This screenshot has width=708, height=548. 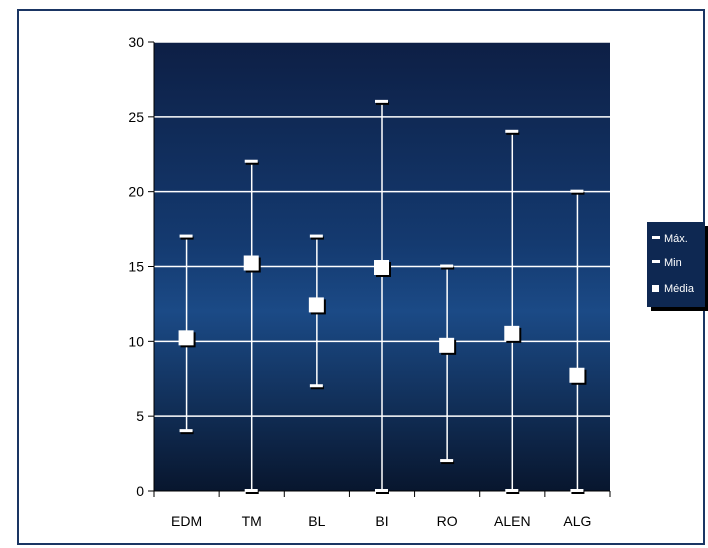 What do you see at coordinates (140, 491) in the screenshot?
I see `y-tick-label: 0` at bounding box center [140, 491].